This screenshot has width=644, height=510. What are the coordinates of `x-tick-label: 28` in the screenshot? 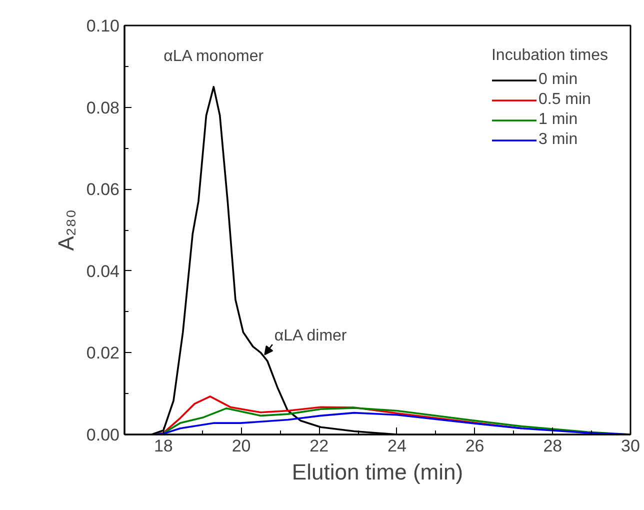 It's located at (552, 446).